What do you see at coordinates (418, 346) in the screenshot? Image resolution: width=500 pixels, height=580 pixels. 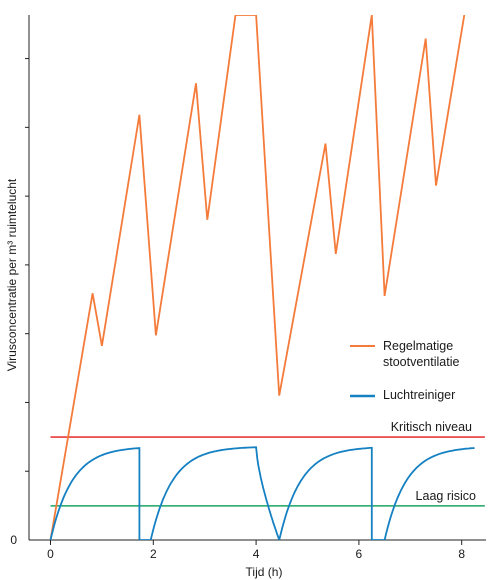 I see `legend-label-regelmatige: Regelmatige` at bounding box center [418, 346].